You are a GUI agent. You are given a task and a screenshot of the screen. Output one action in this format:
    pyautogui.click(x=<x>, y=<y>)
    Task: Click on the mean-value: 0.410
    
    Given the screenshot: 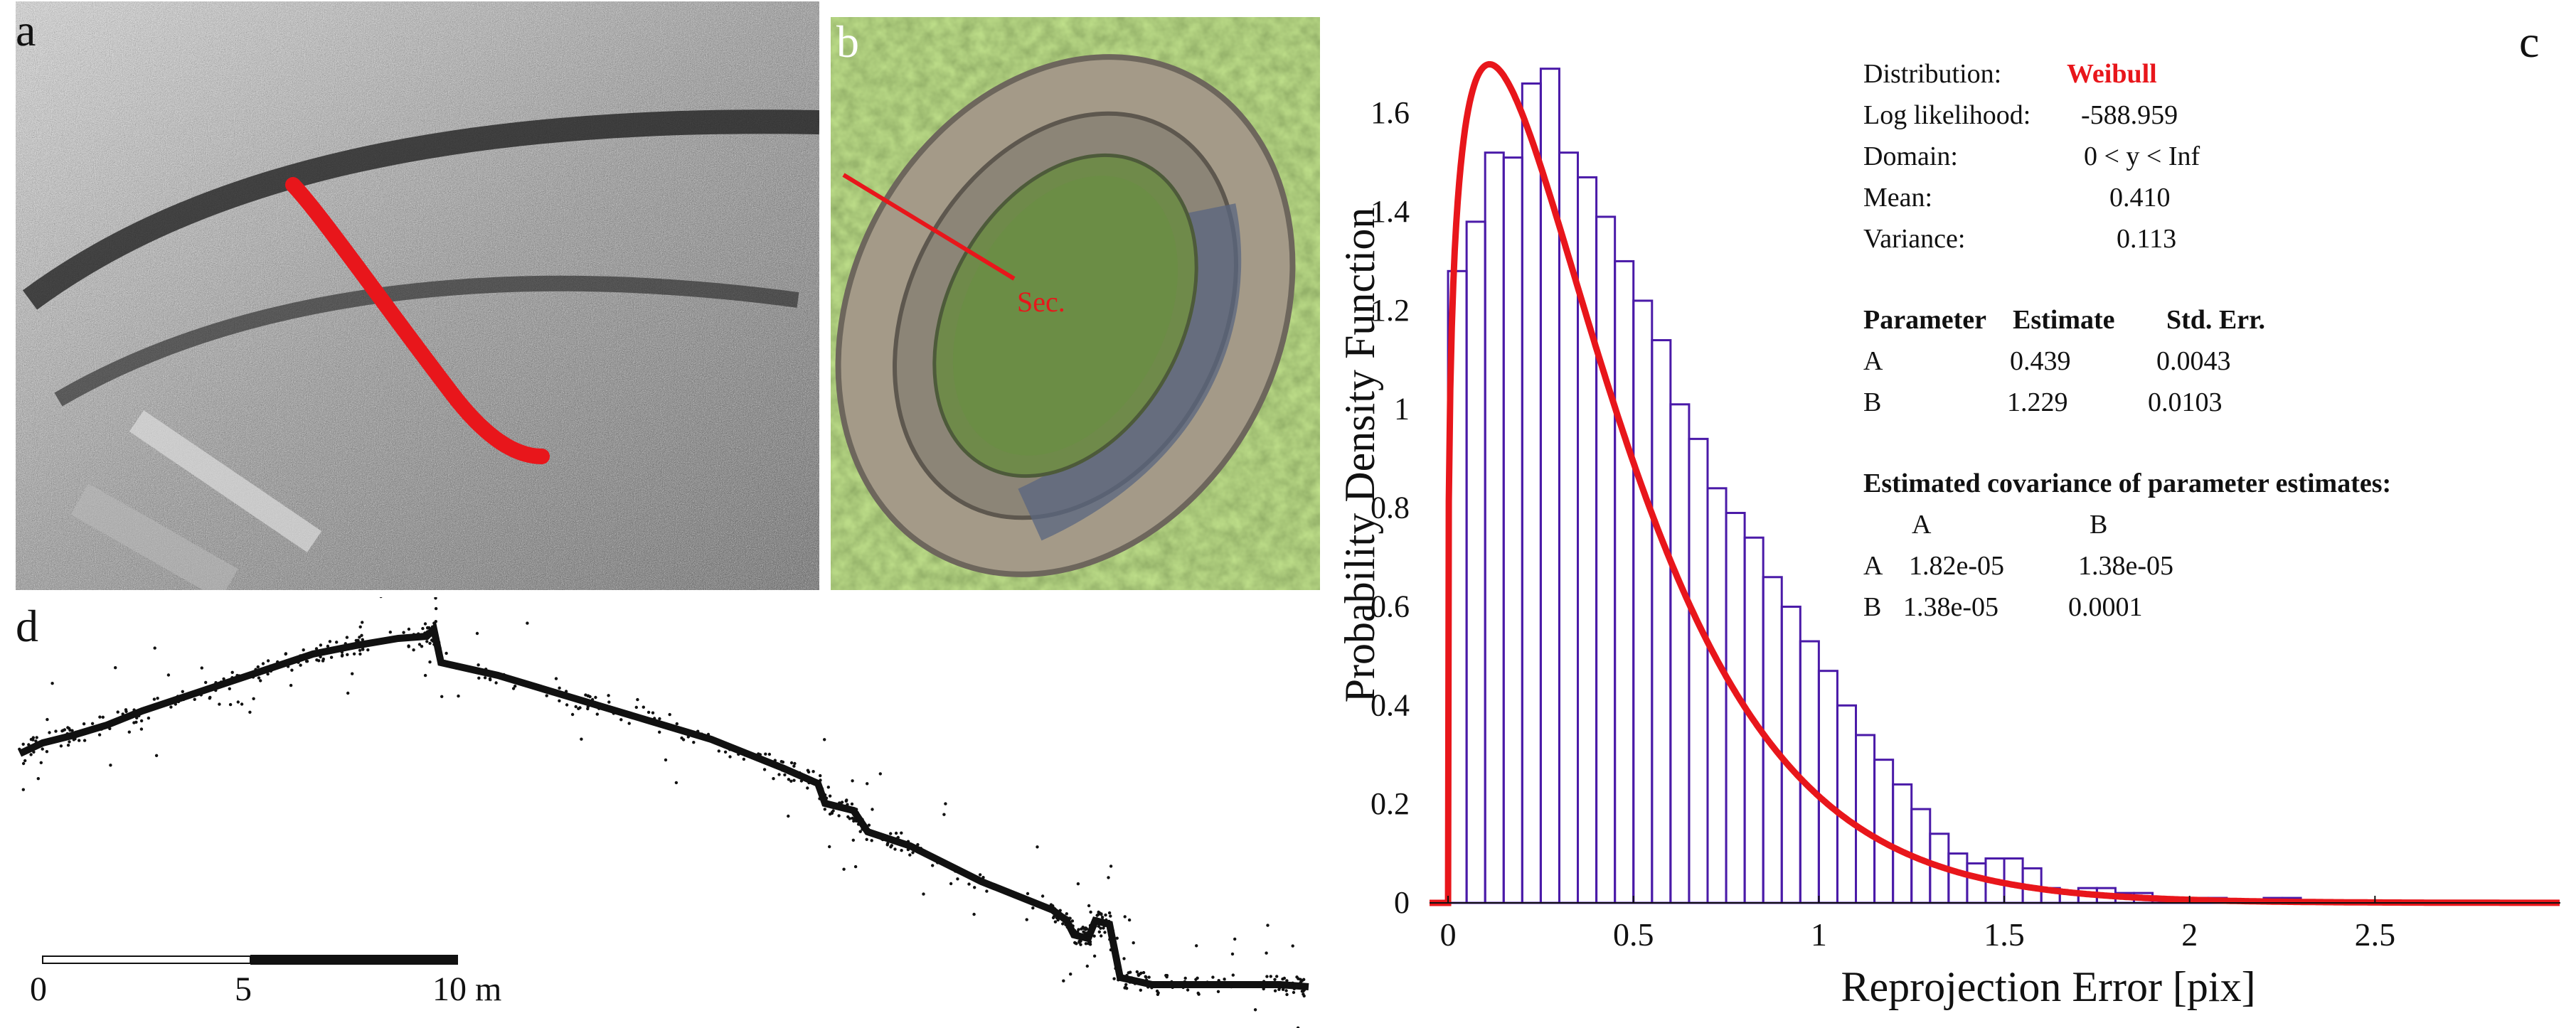 What is the action you would take?
    pyautogui.click(x=2140, y=198)
    